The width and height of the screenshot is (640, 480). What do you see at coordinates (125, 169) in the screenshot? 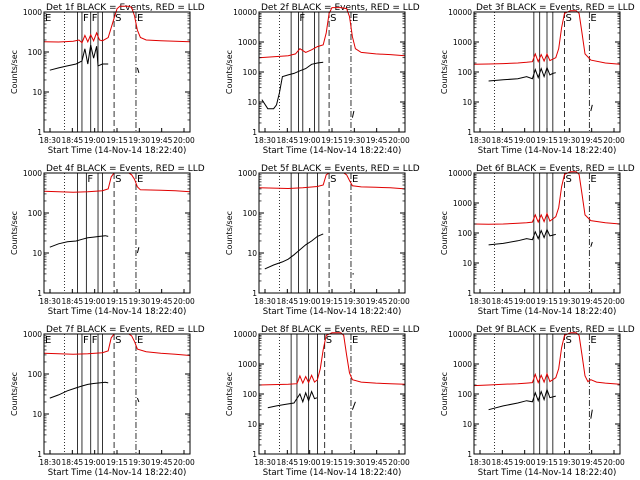
I see `panel-title: Det 4f BLACK = Events, RED = LLD` at bounding box center [125, 169].